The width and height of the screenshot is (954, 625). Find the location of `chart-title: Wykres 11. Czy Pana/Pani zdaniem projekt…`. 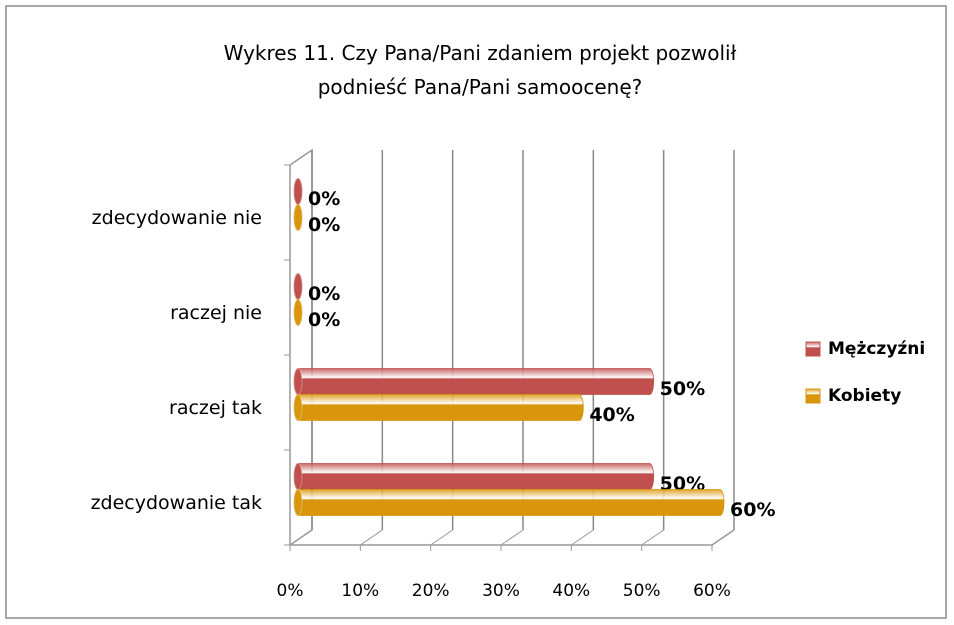

chart-title: Wykres 11. Czy Pana/Pani zdaniem projekt… is located at coordinates (480, 70).